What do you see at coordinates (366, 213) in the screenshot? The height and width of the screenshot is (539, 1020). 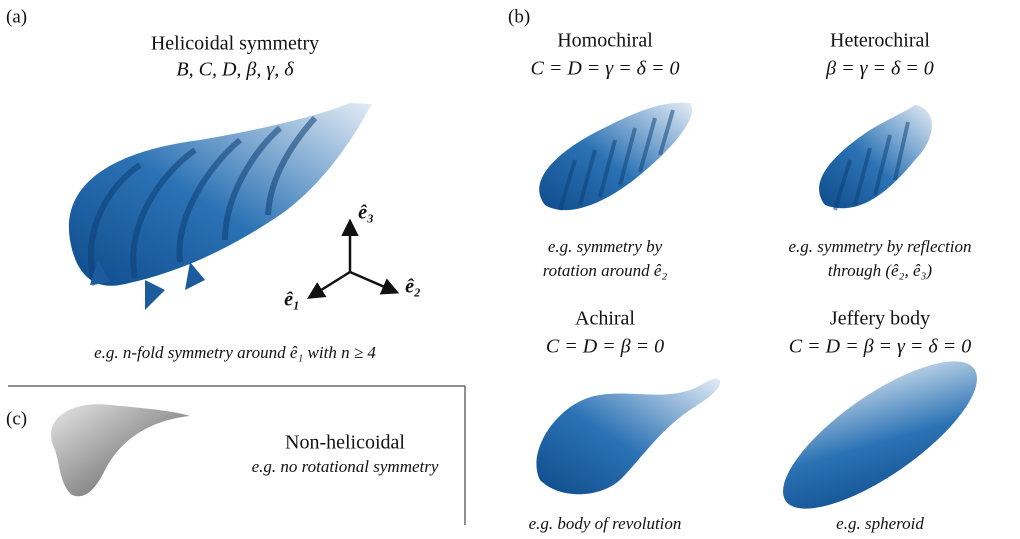 I see `axis-label: ê₃` at bounding box center [366, 213].